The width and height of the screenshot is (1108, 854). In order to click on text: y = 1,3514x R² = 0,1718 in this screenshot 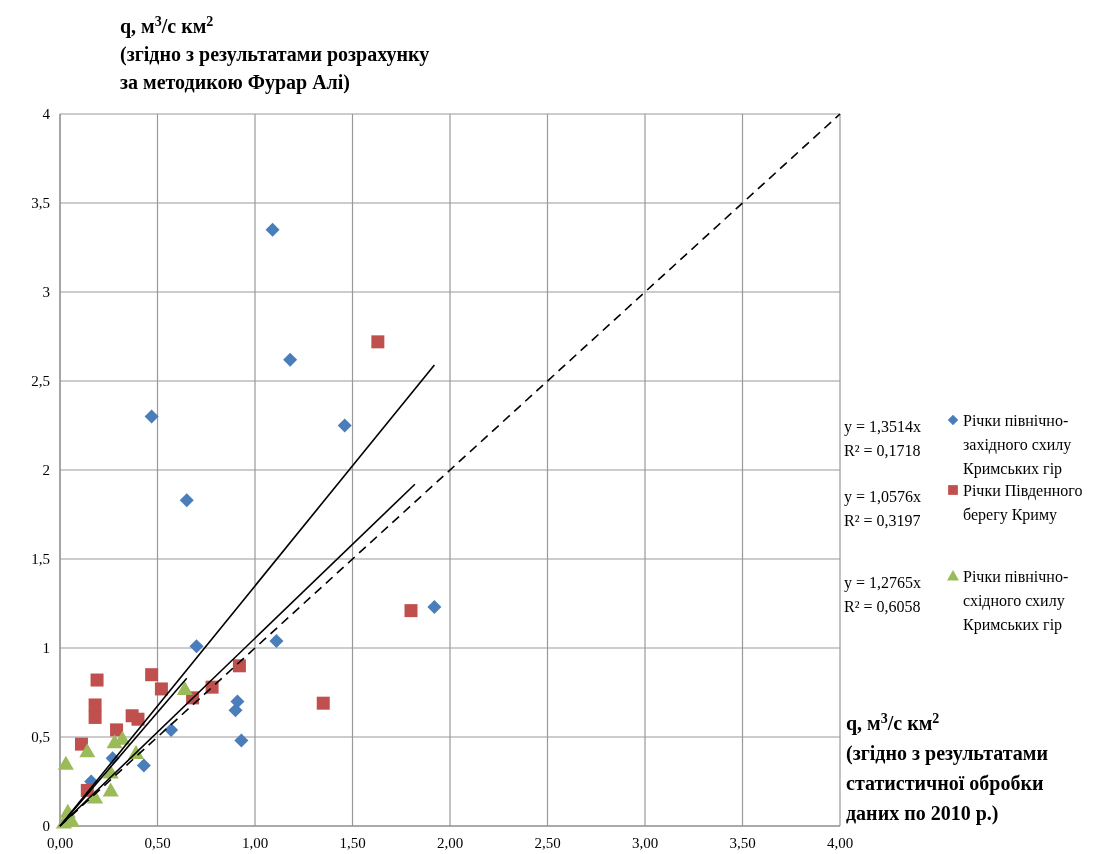, I will do `click(883, 438)`.